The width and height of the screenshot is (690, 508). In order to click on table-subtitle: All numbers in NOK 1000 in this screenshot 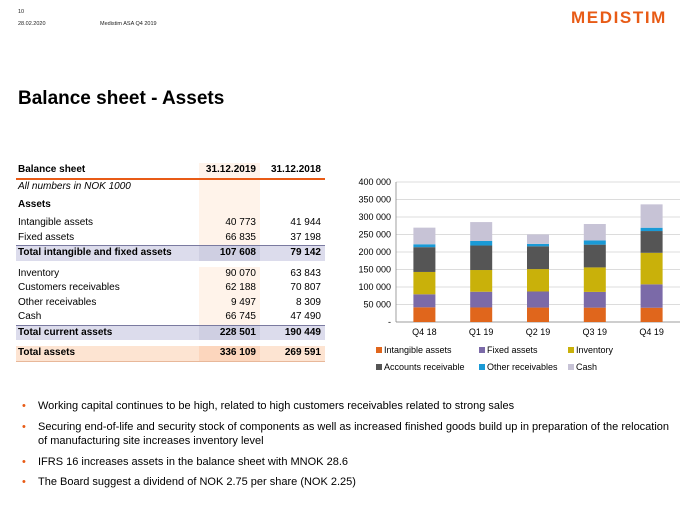, I will do `click(74, 186)`.